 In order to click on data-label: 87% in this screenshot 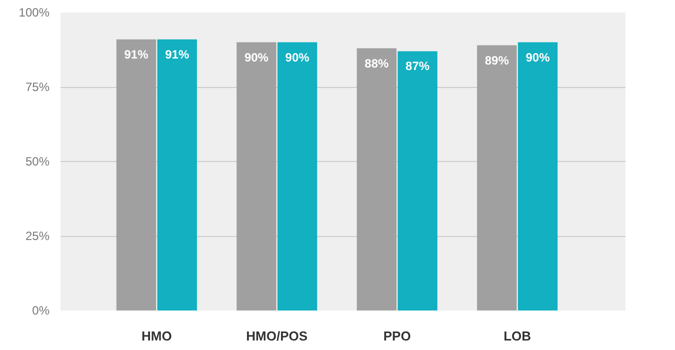, I will do `click(418, 66)`.